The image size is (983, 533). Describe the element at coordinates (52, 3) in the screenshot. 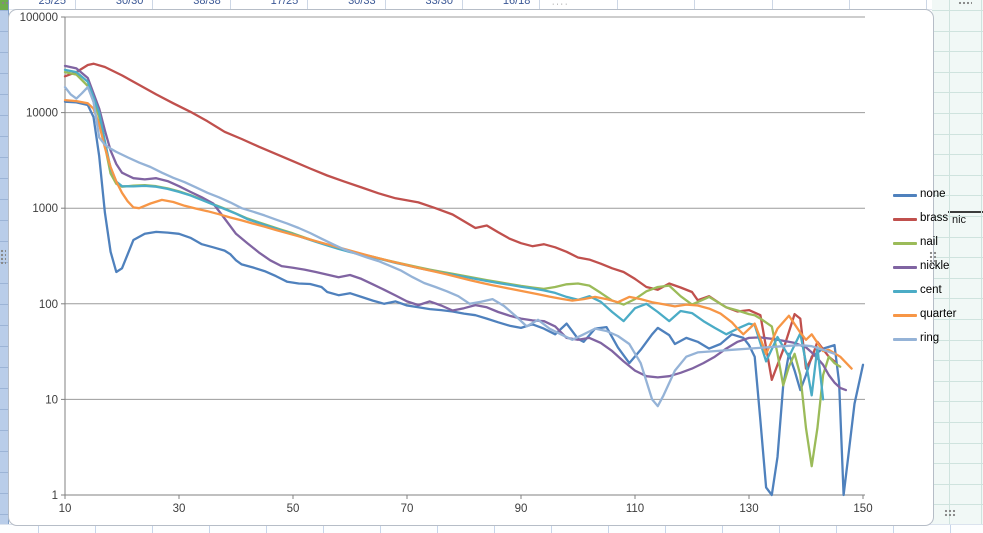

I see `spreadsheet-cell-value: 25/25` at that location.